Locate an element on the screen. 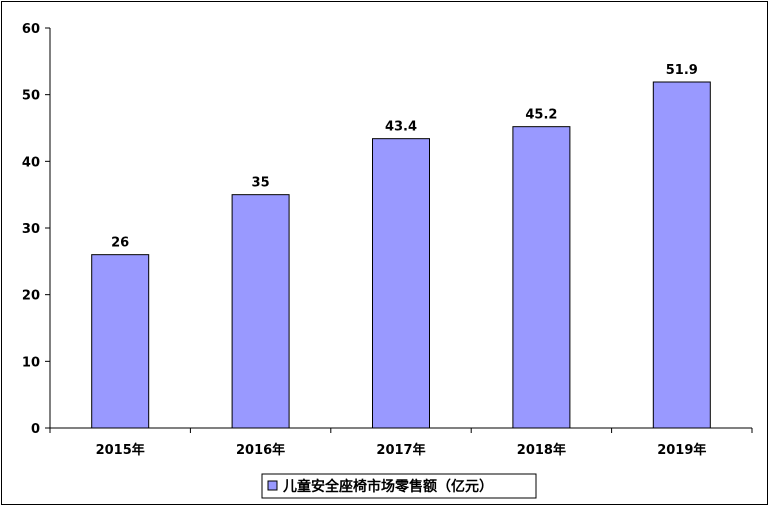  y-tick-label: 30 is located at coordinates (31, 229).